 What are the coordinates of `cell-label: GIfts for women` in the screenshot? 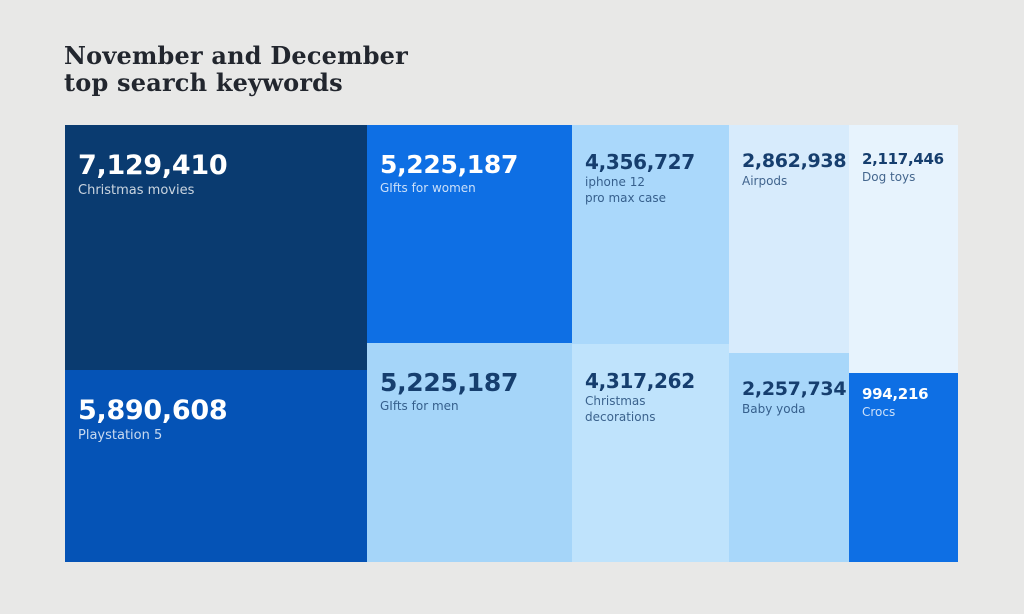 It's located at (428, 188).